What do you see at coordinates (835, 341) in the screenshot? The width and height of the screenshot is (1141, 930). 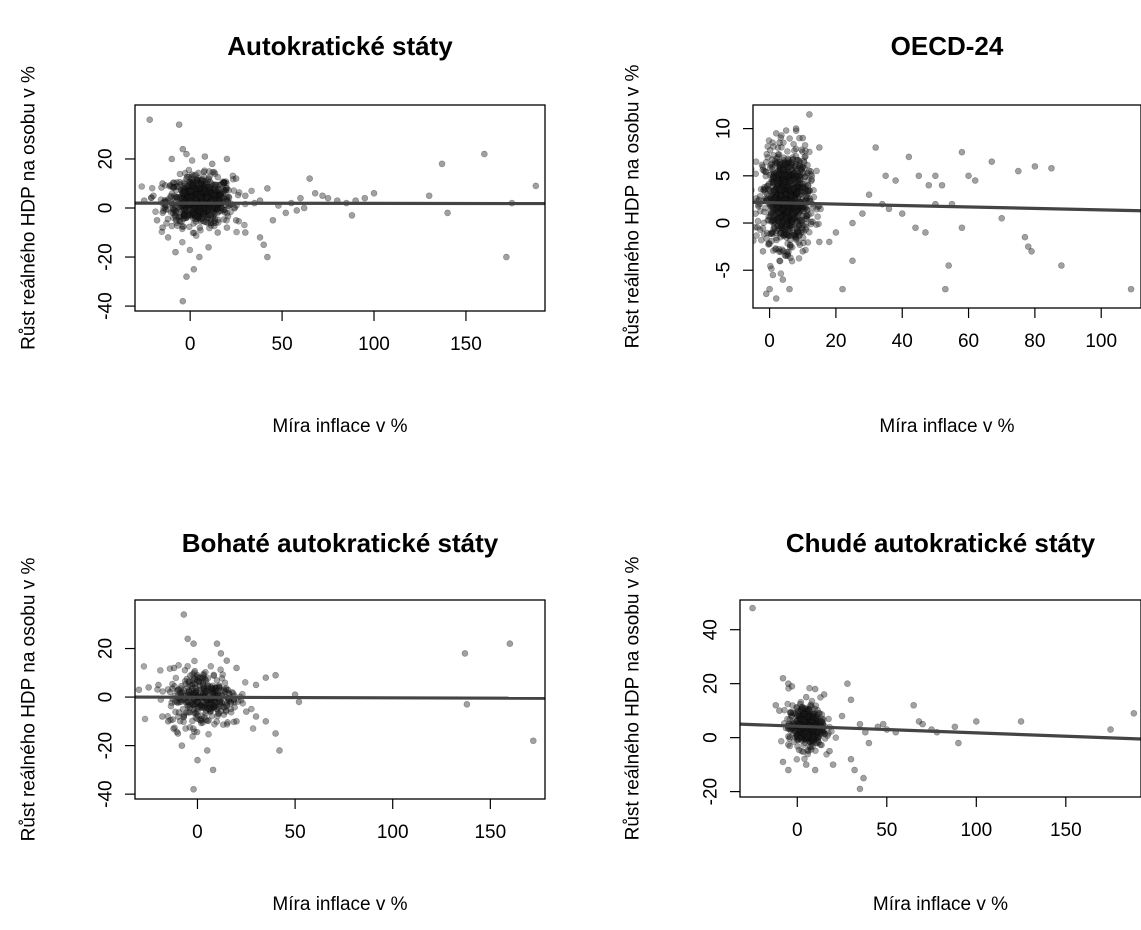 I see `x-tick-label: 20` at bounding box center [835, 341].